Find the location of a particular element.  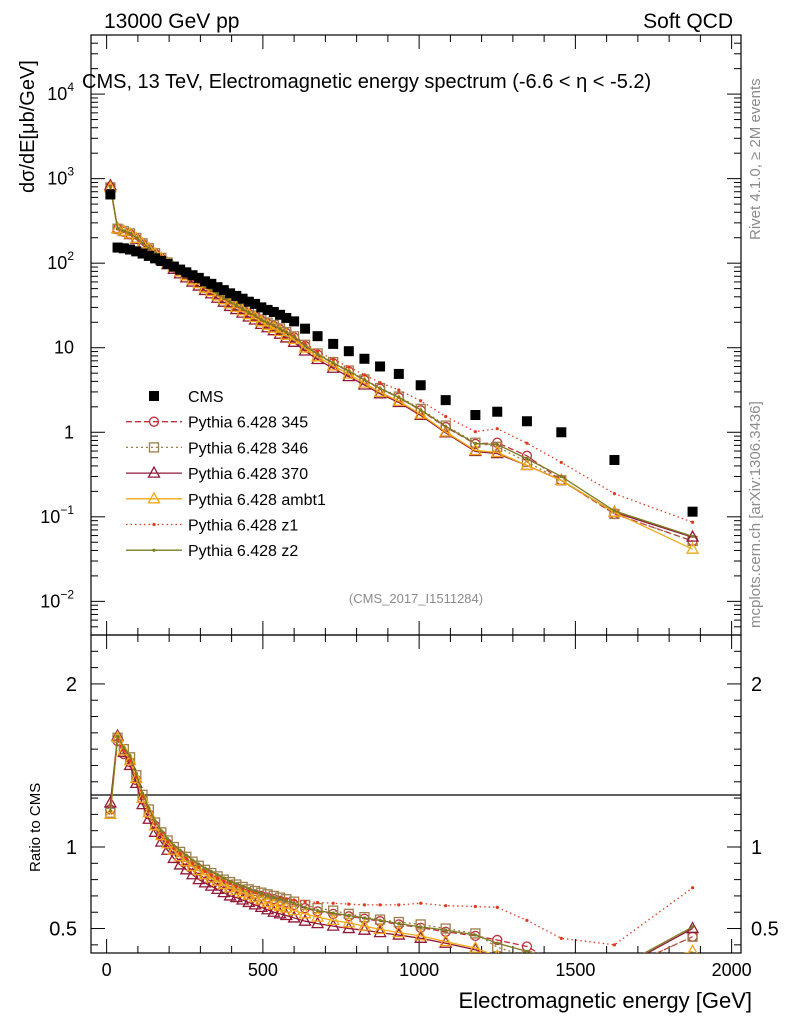

ratio-x-tick-label: 2000 is located at coordinates (732, 970).